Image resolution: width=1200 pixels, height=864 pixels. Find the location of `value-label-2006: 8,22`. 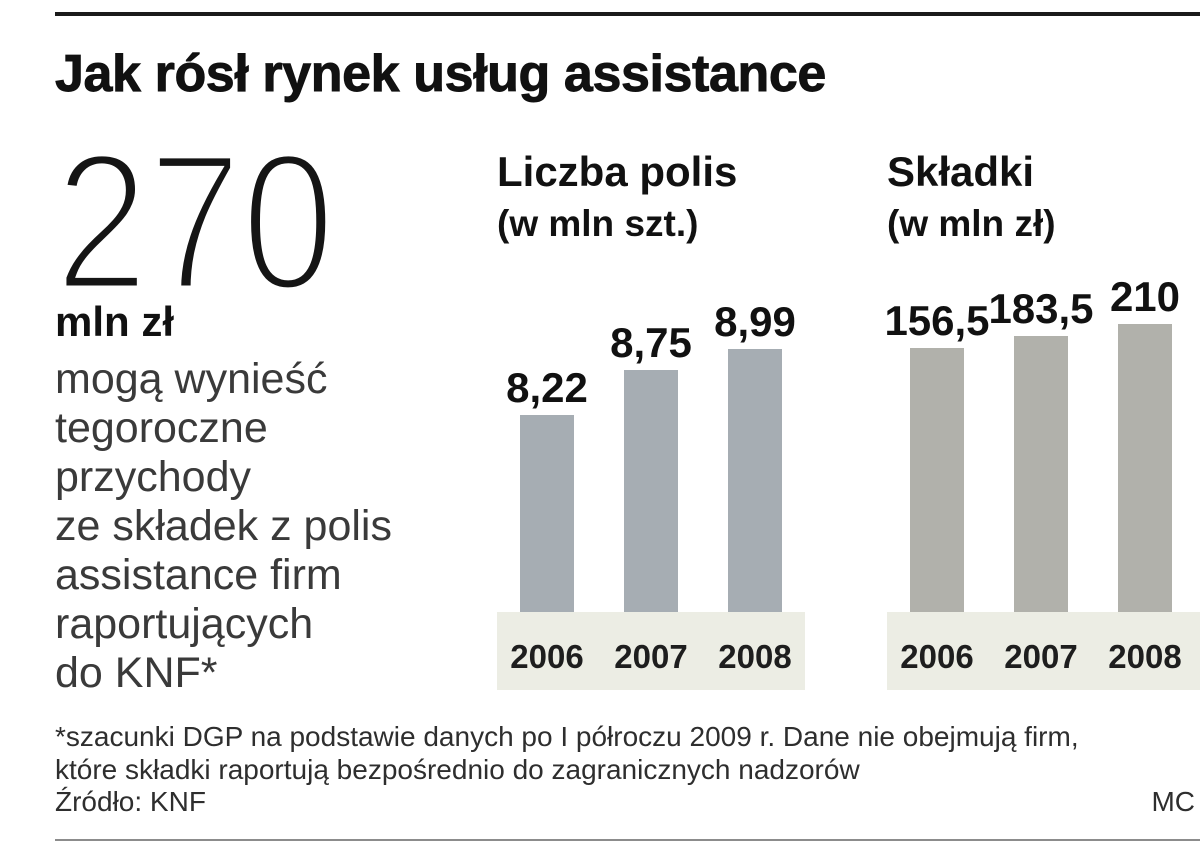

value-label-2006: 8,22 is located at coordinates (547, 387).